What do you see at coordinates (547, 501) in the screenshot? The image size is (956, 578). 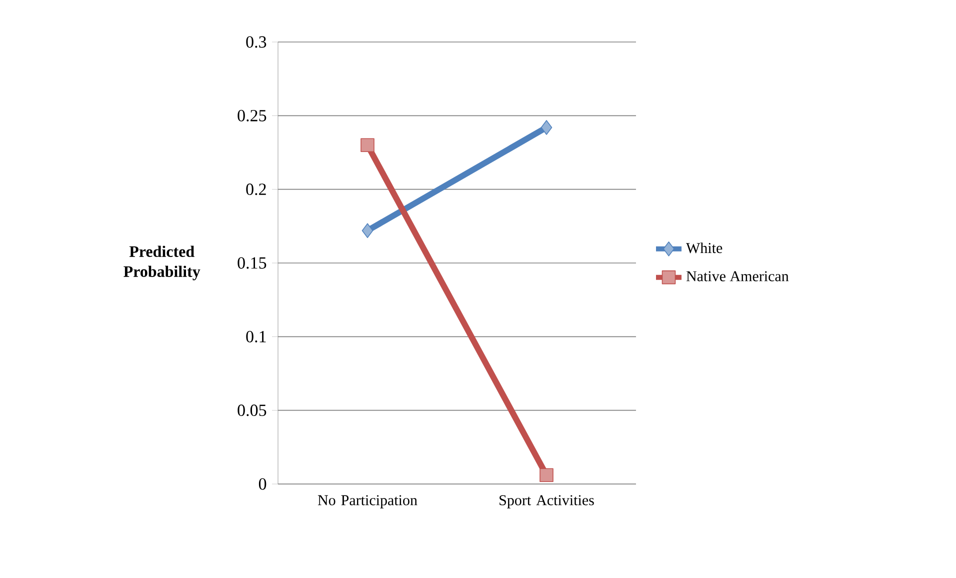 I see `x-tick-label: Sport Activities` at bounding box center [547, 501].